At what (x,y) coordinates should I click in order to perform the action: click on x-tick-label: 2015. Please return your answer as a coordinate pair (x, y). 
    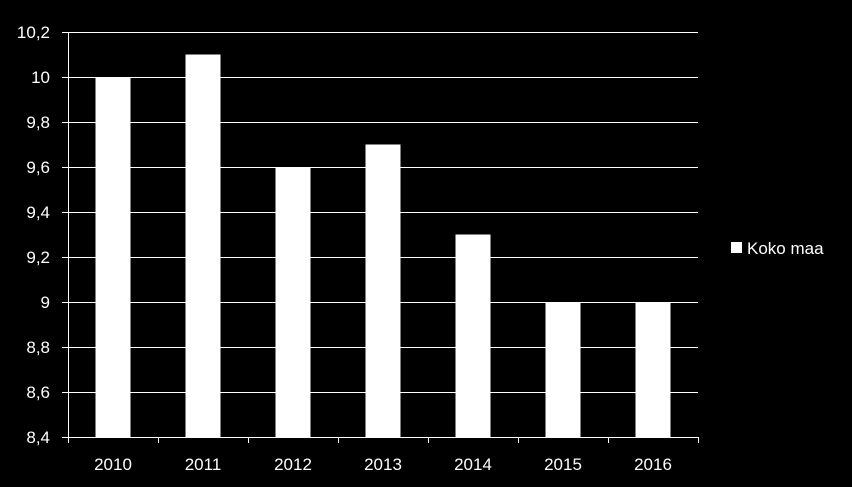
    Looking at the image, I should click on (563, 464).